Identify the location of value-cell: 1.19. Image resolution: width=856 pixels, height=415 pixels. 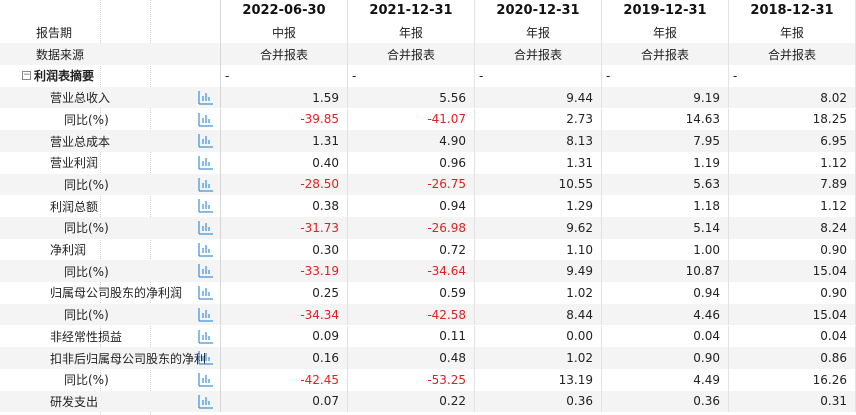
(665, 162).